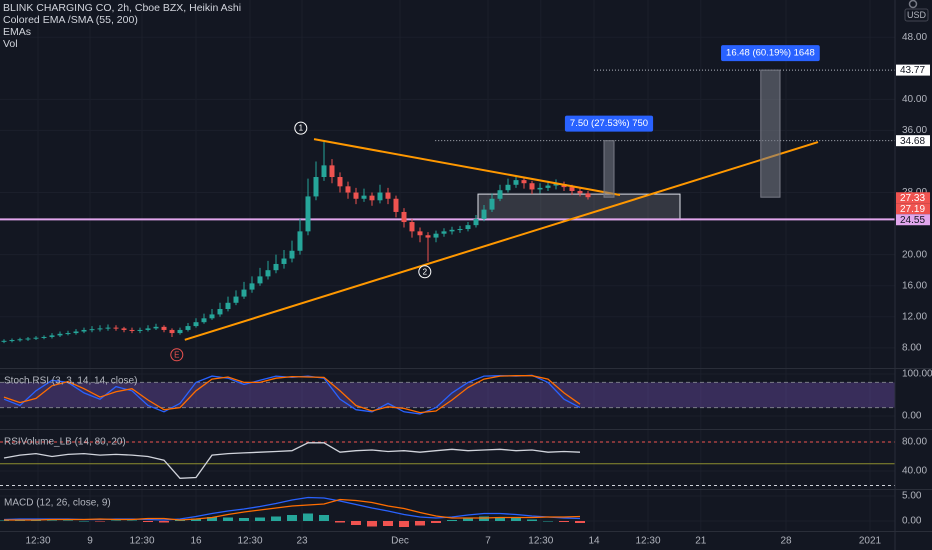 The height and width of the screenshot is (550, 932). Describe the element at coordinates (65, 442) in the screenshot. I see `indicator-title: RSIVolume_LB (14, 80, 20)` at that location.